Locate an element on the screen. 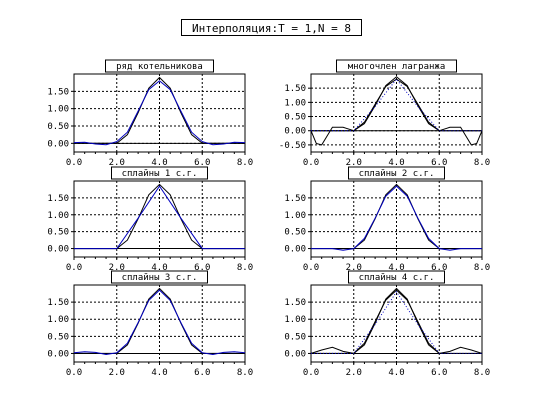 Image resolution: width=553 pixels, height=415 pixels. panel-title: сплайны 1 с.г. is located at coordinates (160, 174).